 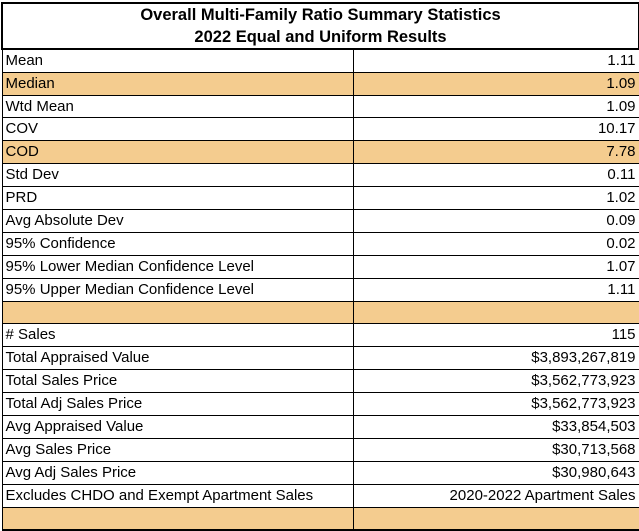 What do you see at coordinates (177, 289) in the screenshot?
I see `row-label: 95% Upper Median Confidence Level` at bounding box center [177, 289].